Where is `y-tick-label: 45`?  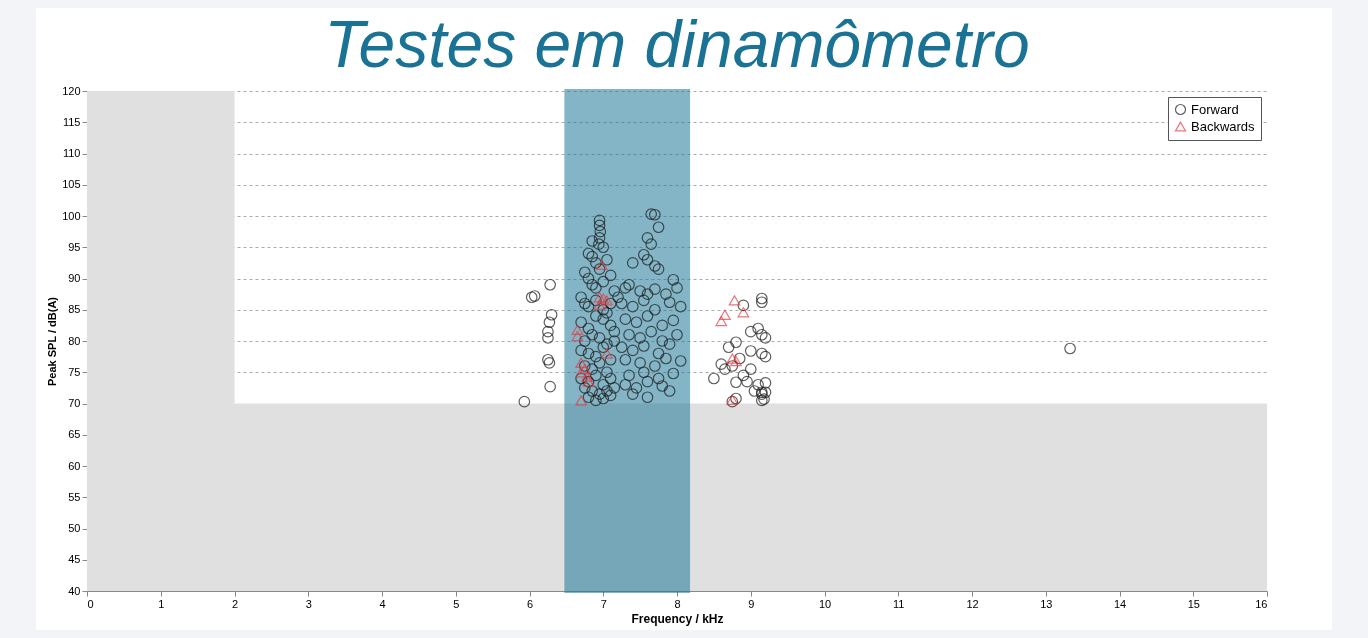 y-tick-label: 45 is located at coordinates (74, 559).